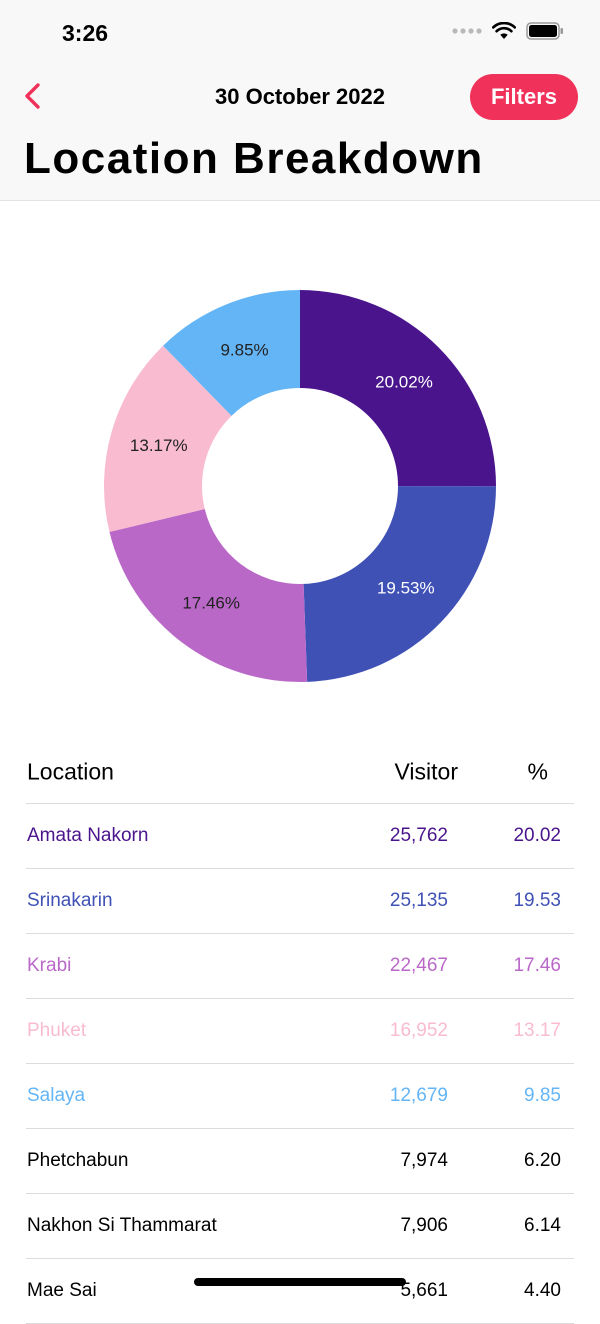  I want to click on chevron-left-icon, so click(32, 96).